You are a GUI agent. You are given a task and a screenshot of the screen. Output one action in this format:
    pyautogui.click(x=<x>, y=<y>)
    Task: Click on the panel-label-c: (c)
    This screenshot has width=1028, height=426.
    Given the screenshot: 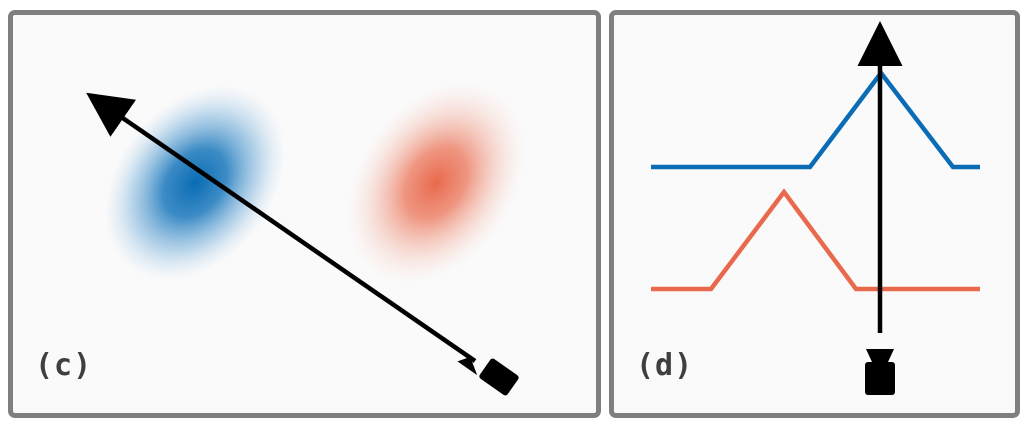 What is the action you would take?
    pyautogui.click(x=64, y=365)
    